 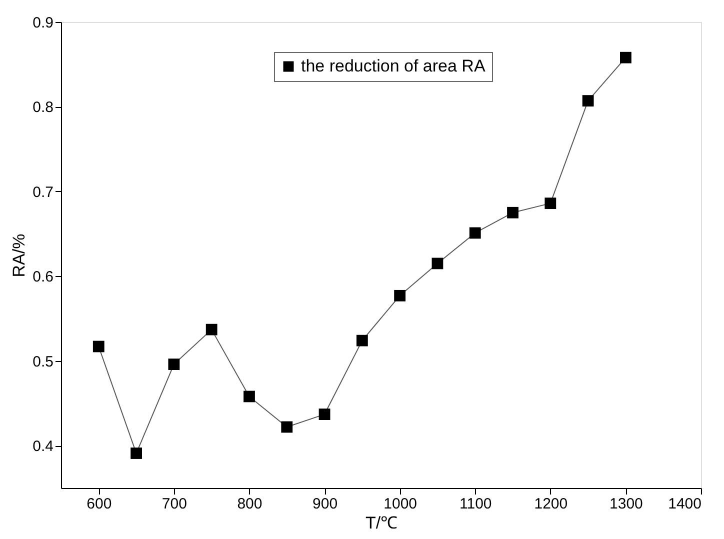 What do you see at coordinates (43, 447) in the screenshot?
I see `y-tick-label: 0.4` at bounding box center [43, 447].